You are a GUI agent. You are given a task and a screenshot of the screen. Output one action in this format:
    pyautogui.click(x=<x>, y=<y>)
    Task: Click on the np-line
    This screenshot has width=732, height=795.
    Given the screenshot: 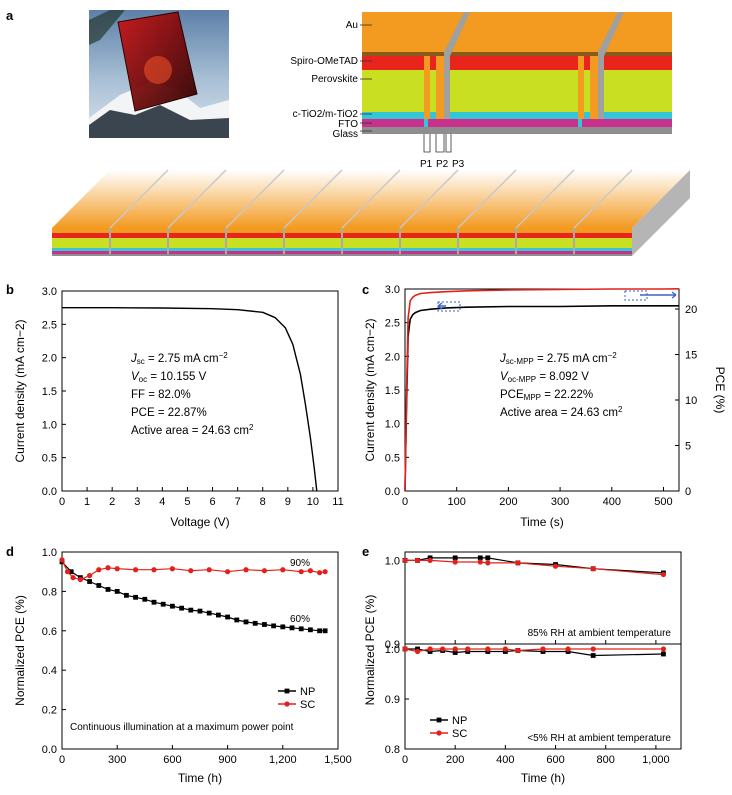 What is the action you would take?
    pyautogui.click(x=534, y=565)
    